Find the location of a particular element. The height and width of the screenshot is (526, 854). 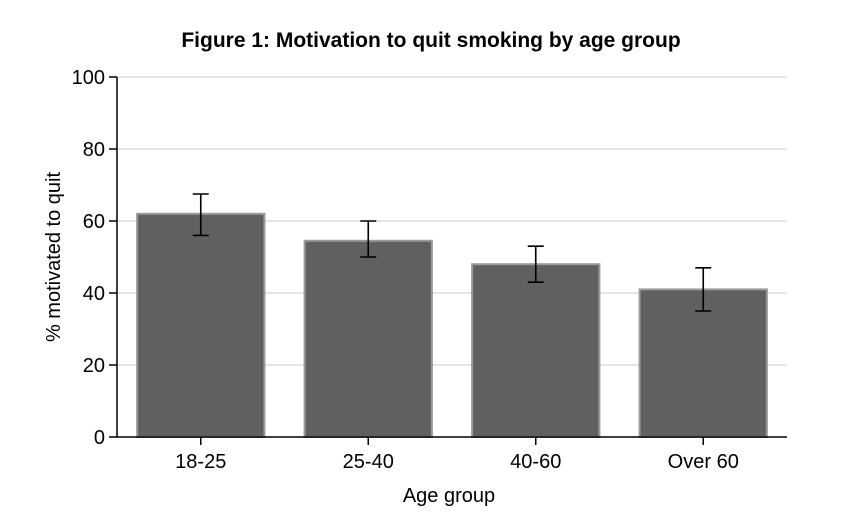

y-tick-label: 40 is located at coordinates (94, 294).